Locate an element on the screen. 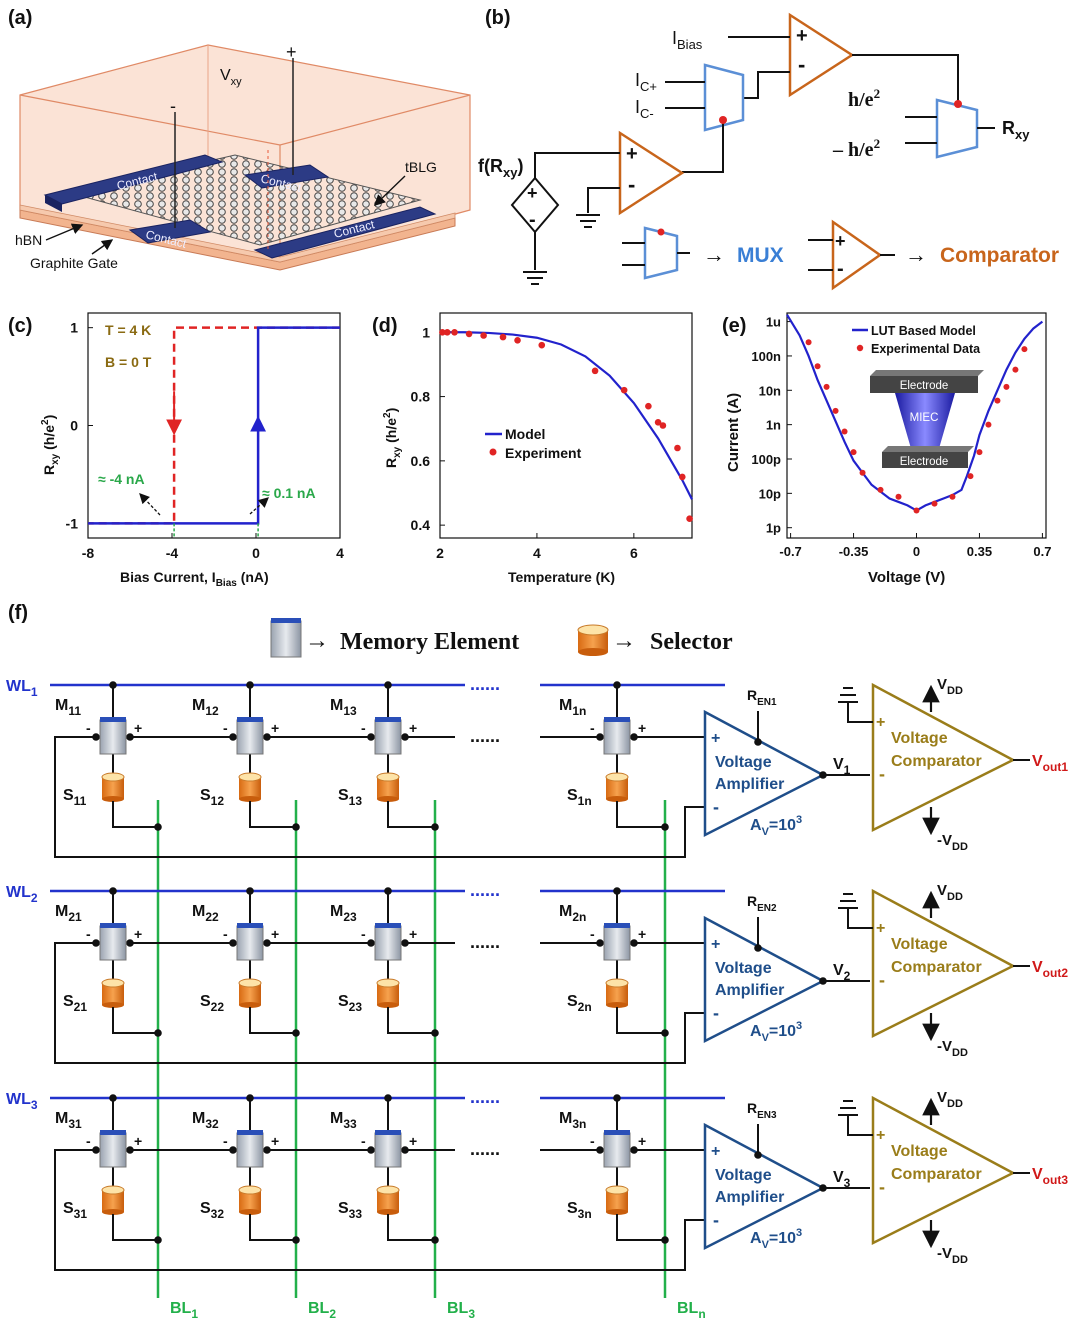 Image resolution: width=1085 pixels, height=1323 pixels. vxy-label: Vxy is located at coordinates (231, 77).